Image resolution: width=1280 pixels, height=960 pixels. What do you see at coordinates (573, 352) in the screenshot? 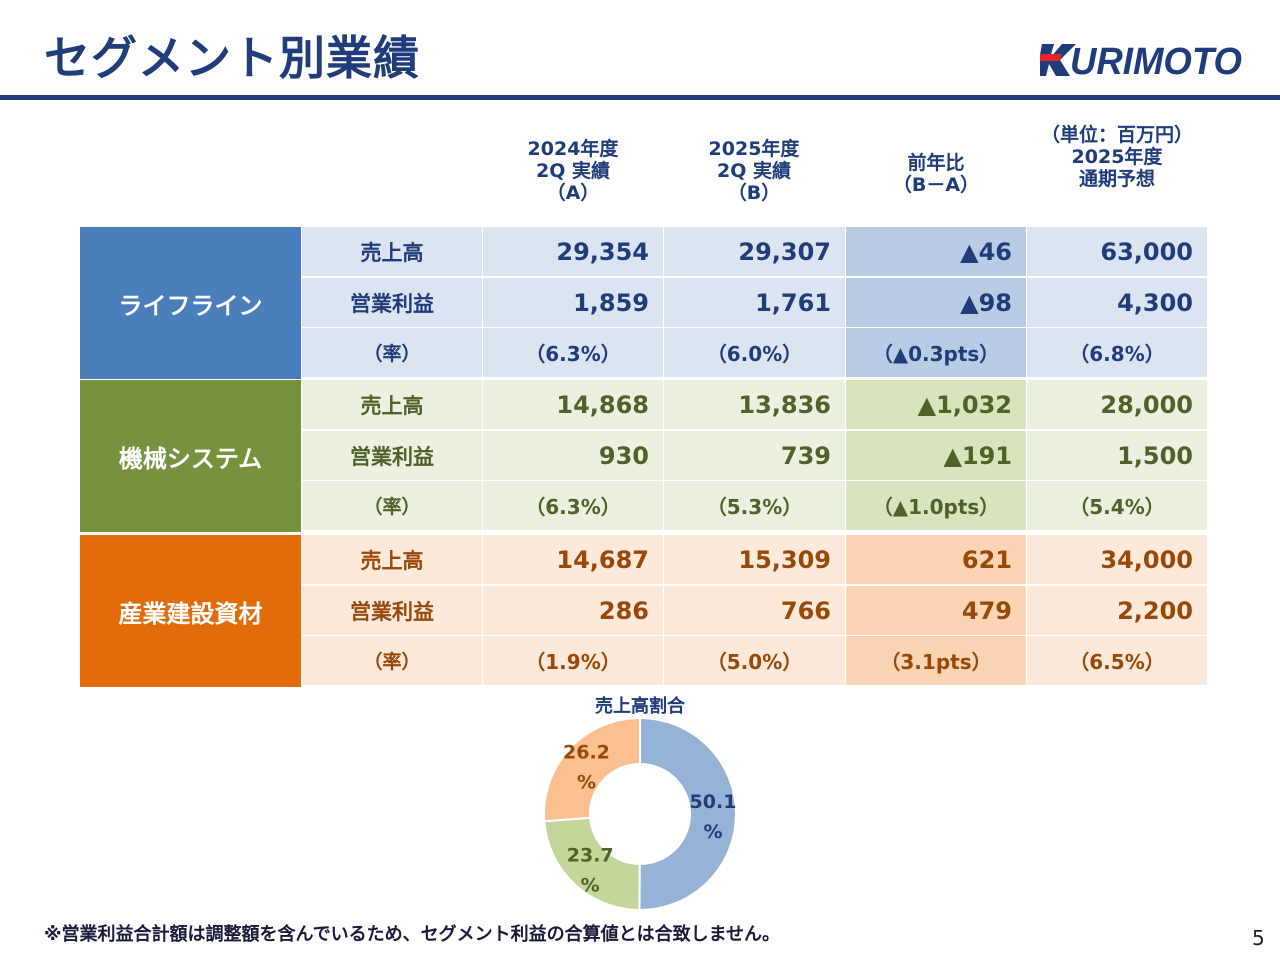
I see `segment-lifeline-rate-a-cell: （6.3%）` at bounding box center [573, 352].